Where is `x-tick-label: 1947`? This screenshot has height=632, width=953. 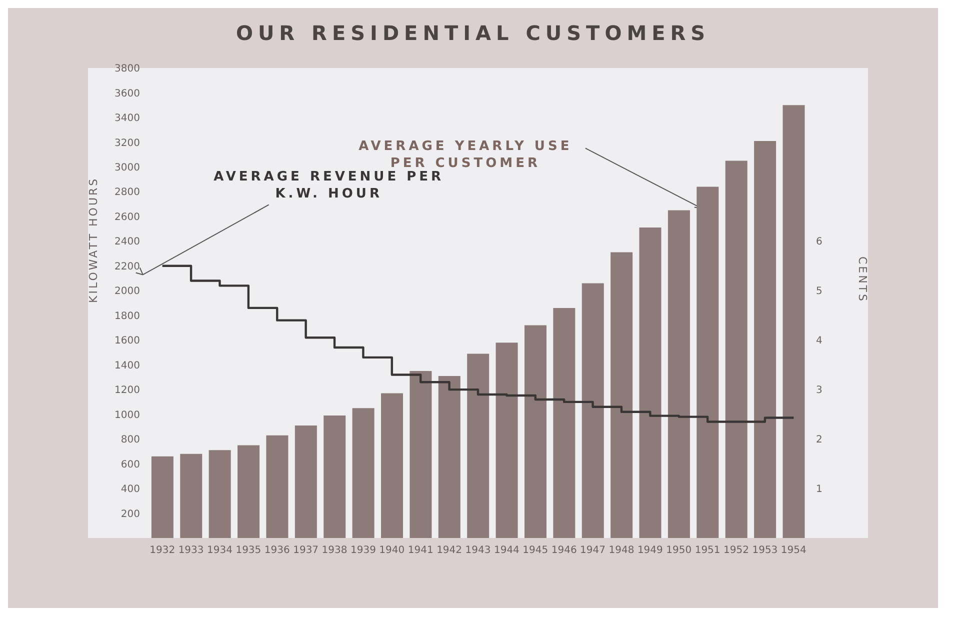 x-tick-label: 1947 is located at coordinates (593, 550).